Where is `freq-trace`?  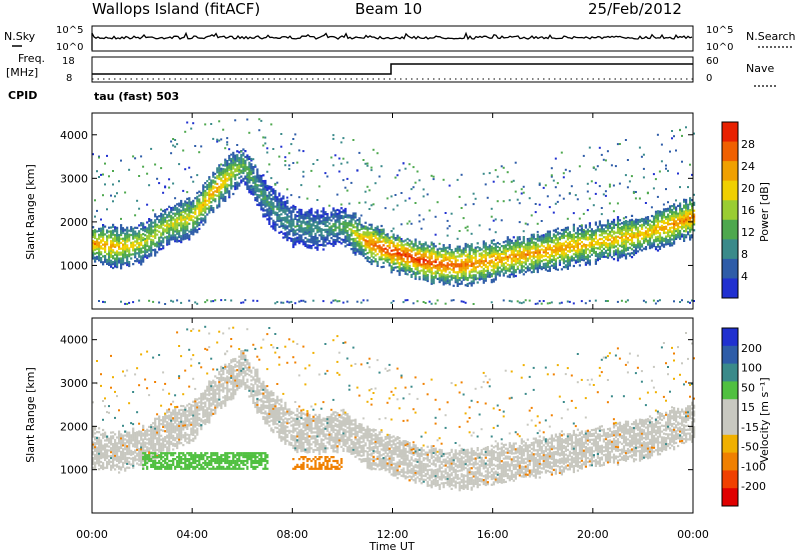
freq-trace is located at coordinates (392, 69).